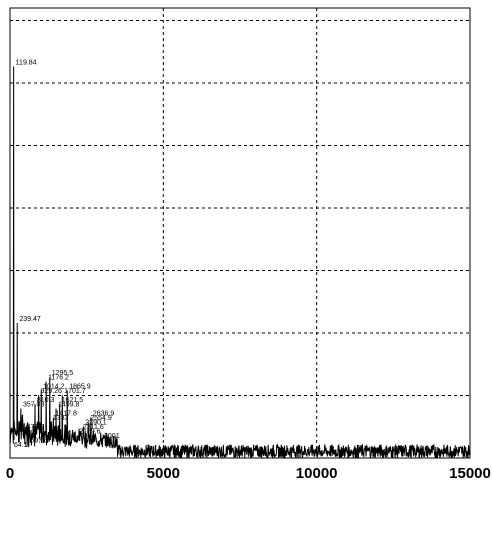 Image resolution: width=492 pixels, height=541 pixels. Describe the element at coordinates (61, 418) in the screenshot. I see `peak-label: 1333` at that location.